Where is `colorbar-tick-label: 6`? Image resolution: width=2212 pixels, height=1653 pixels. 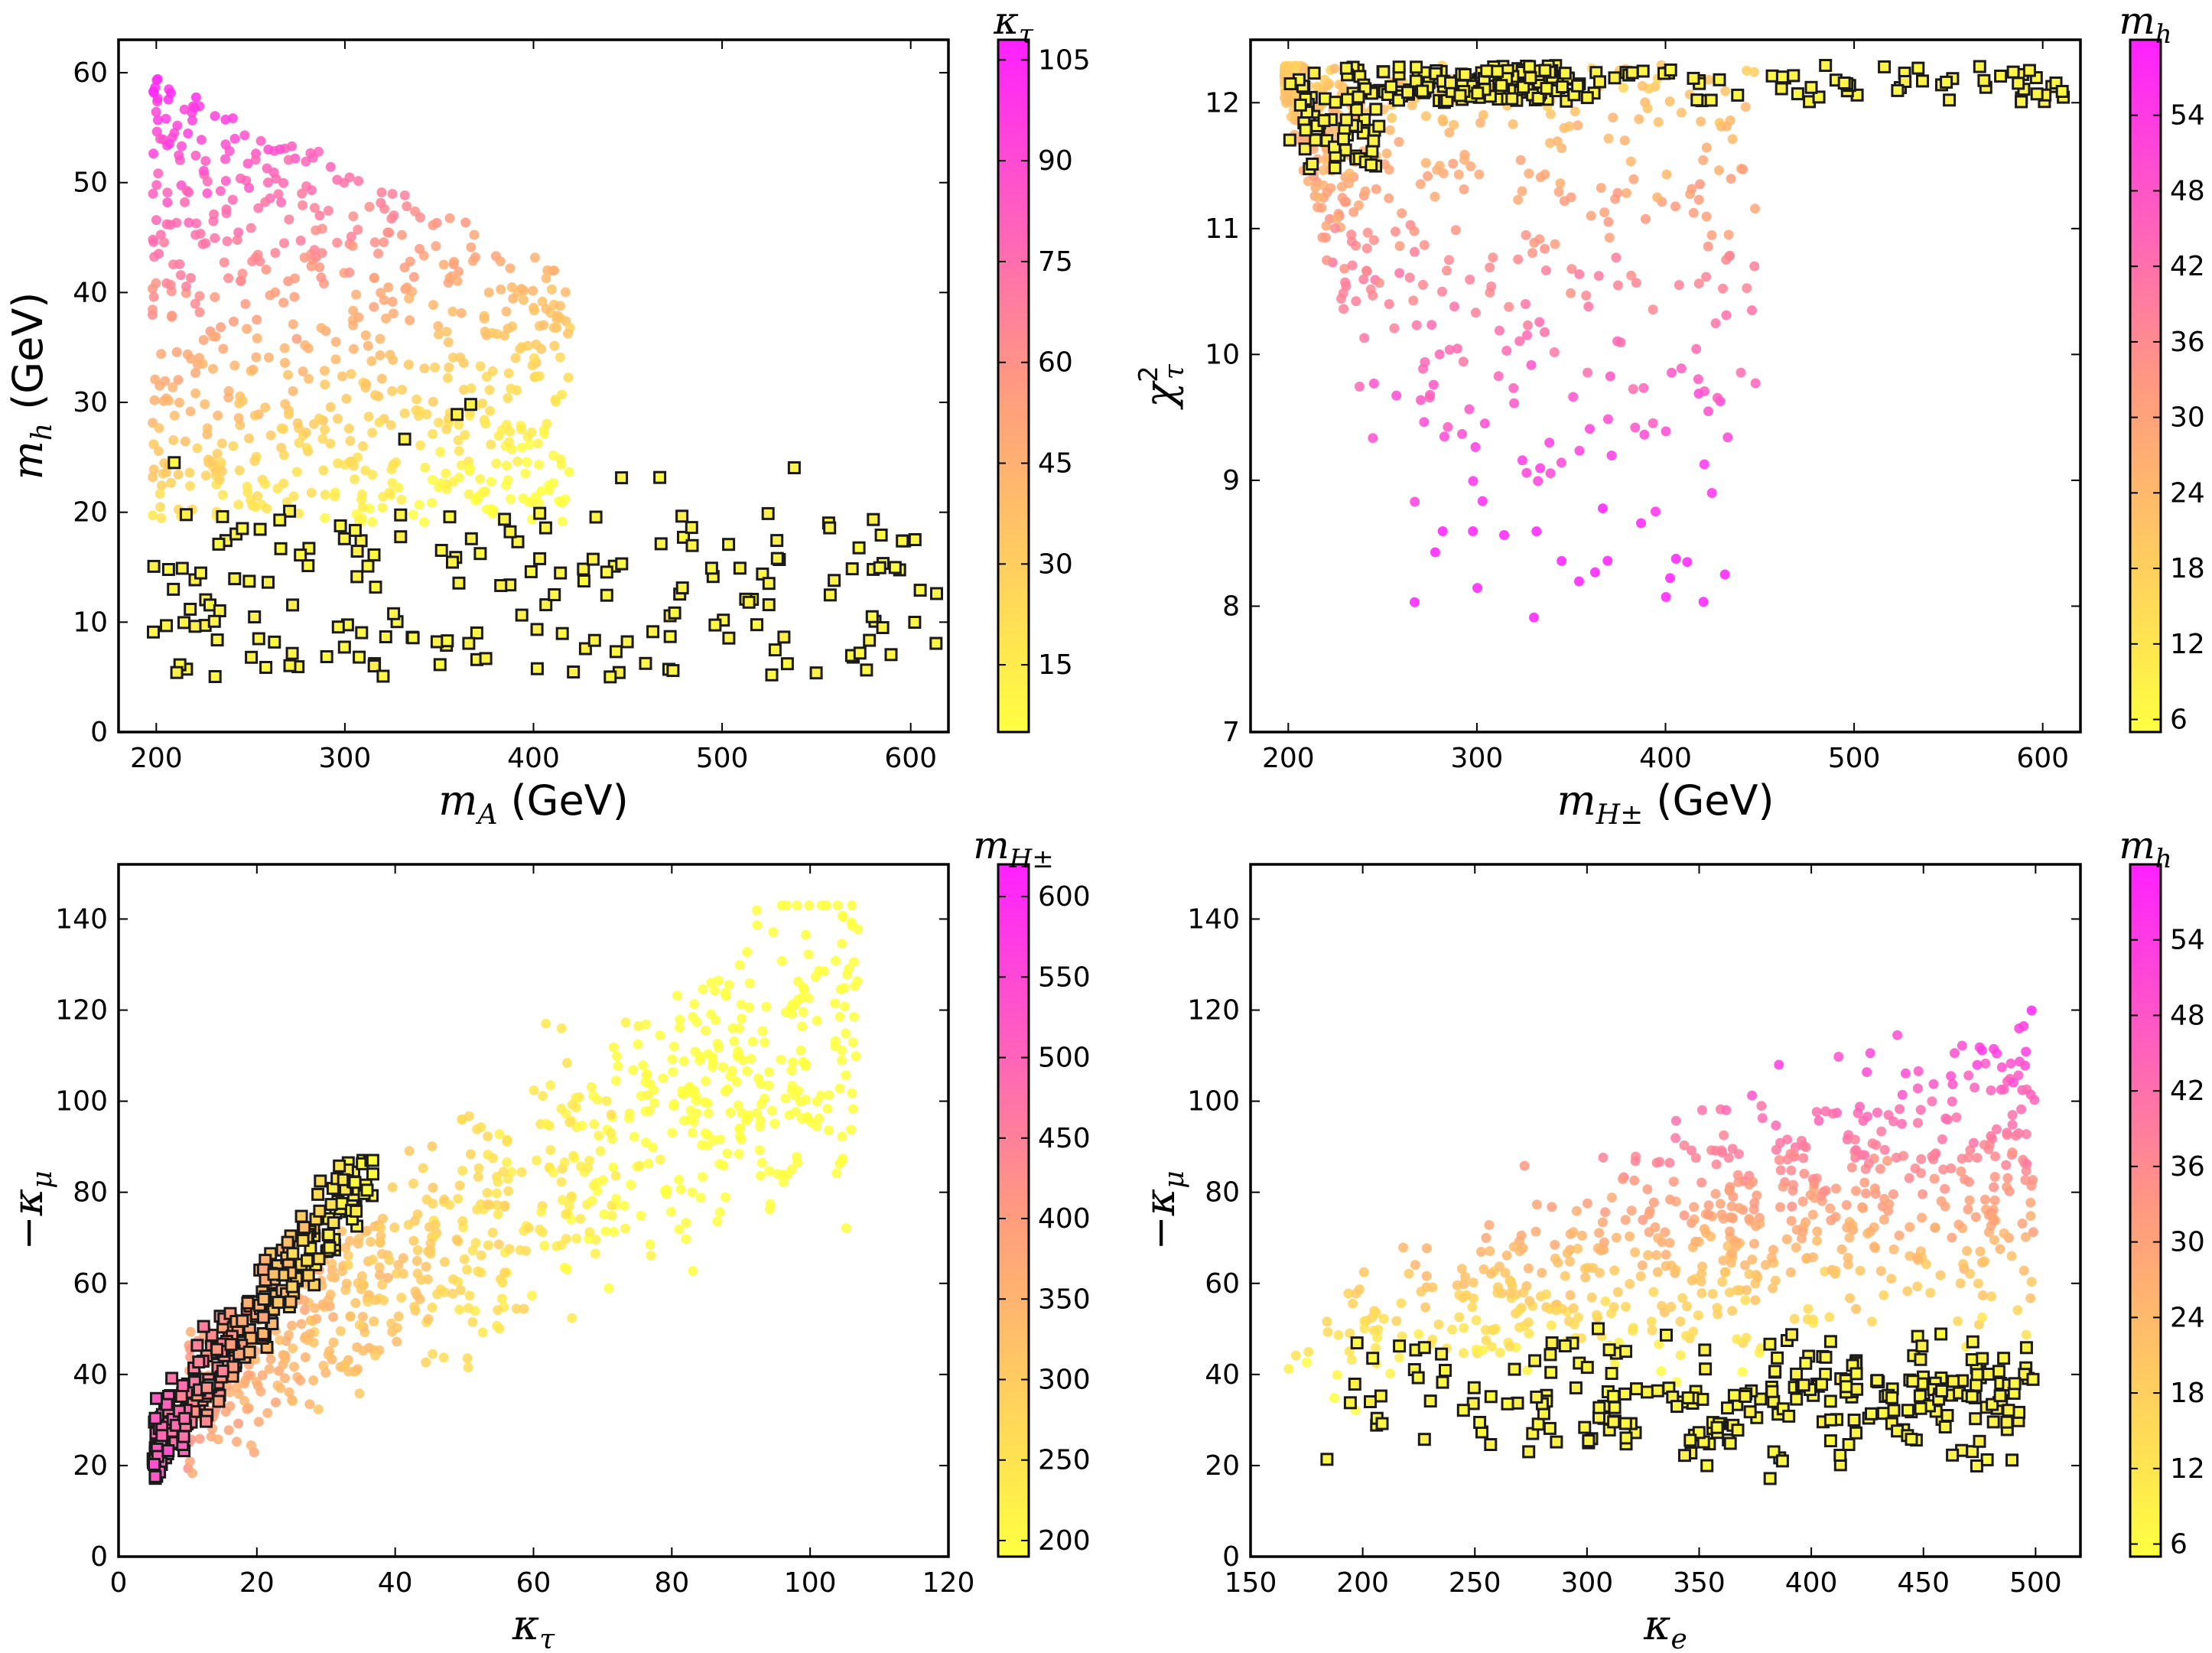
colorbar-tick-label: 6 is located at coordinates (2179, 1544).